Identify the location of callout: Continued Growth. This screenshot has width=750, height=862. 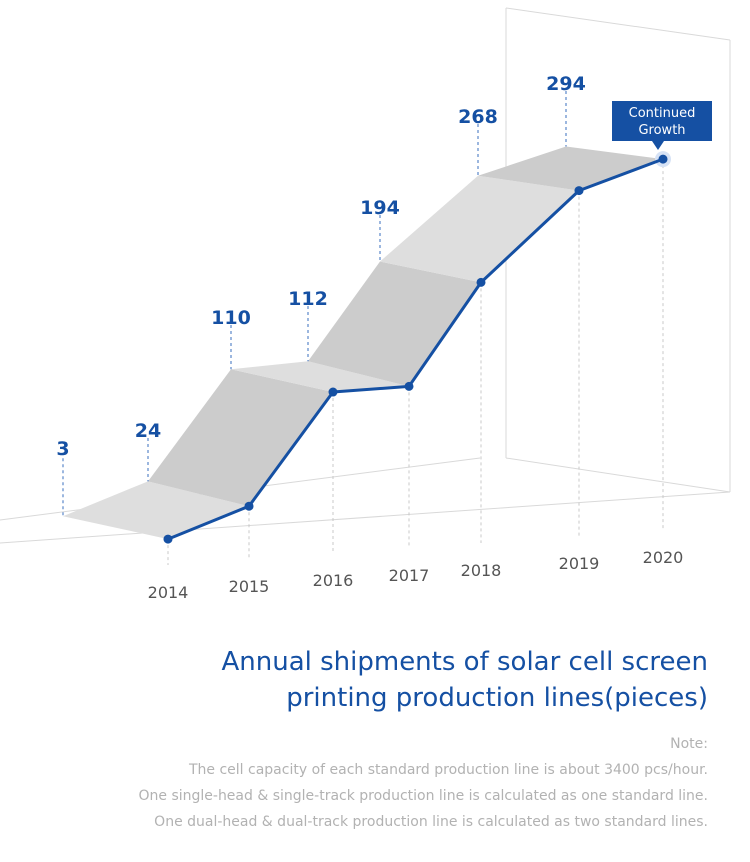
(662, 125).